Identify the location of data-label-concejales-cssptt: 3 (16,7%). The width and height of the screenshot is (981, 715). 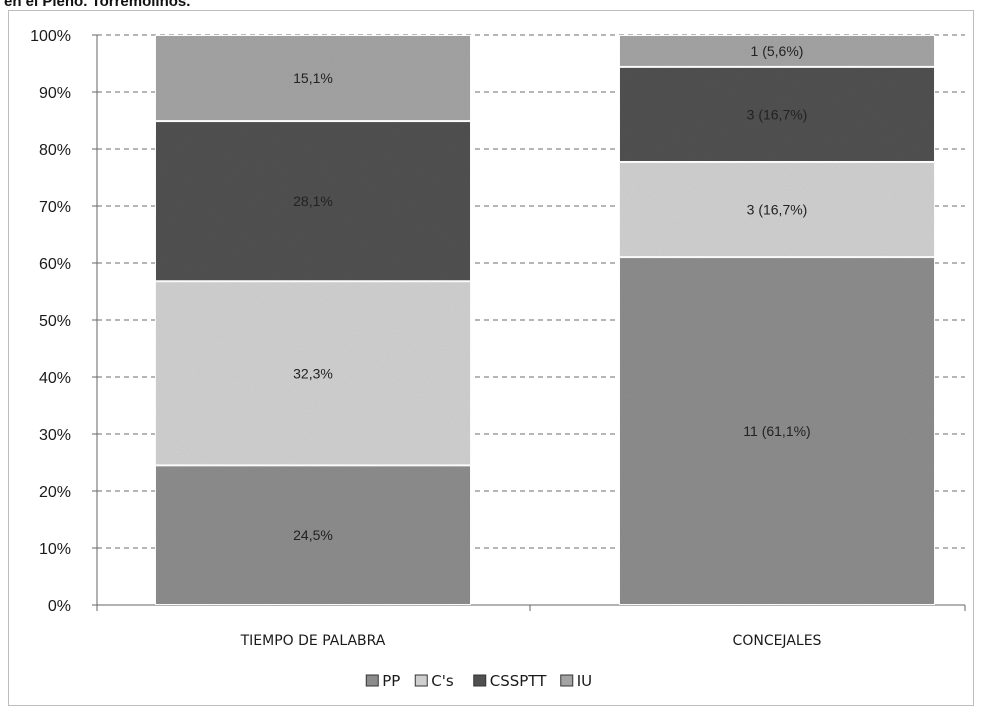
(777, 114).